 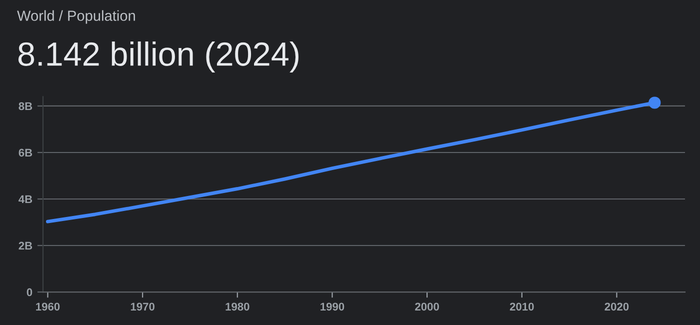 What do you see at coordinates (427, 306) in the screenshot?
I see `x-tick-label: 2000` at bounding box center [427, 306].